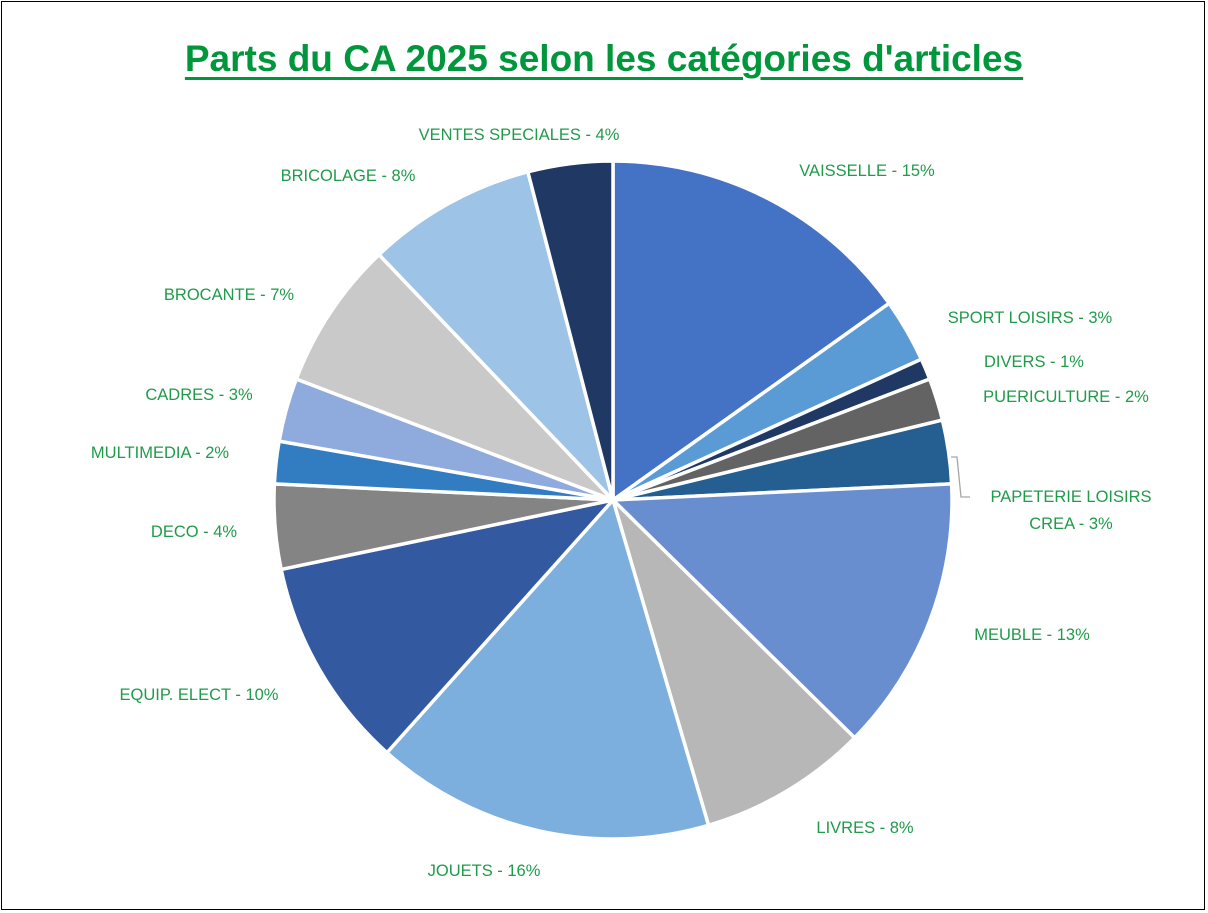 The image size is (1208, 913). What do you see at coordinates (1030, 318) in the screenshot?
I see `slice-label-2: SPORT LOISIRS - 3%` at bounding box center [1030, 318].